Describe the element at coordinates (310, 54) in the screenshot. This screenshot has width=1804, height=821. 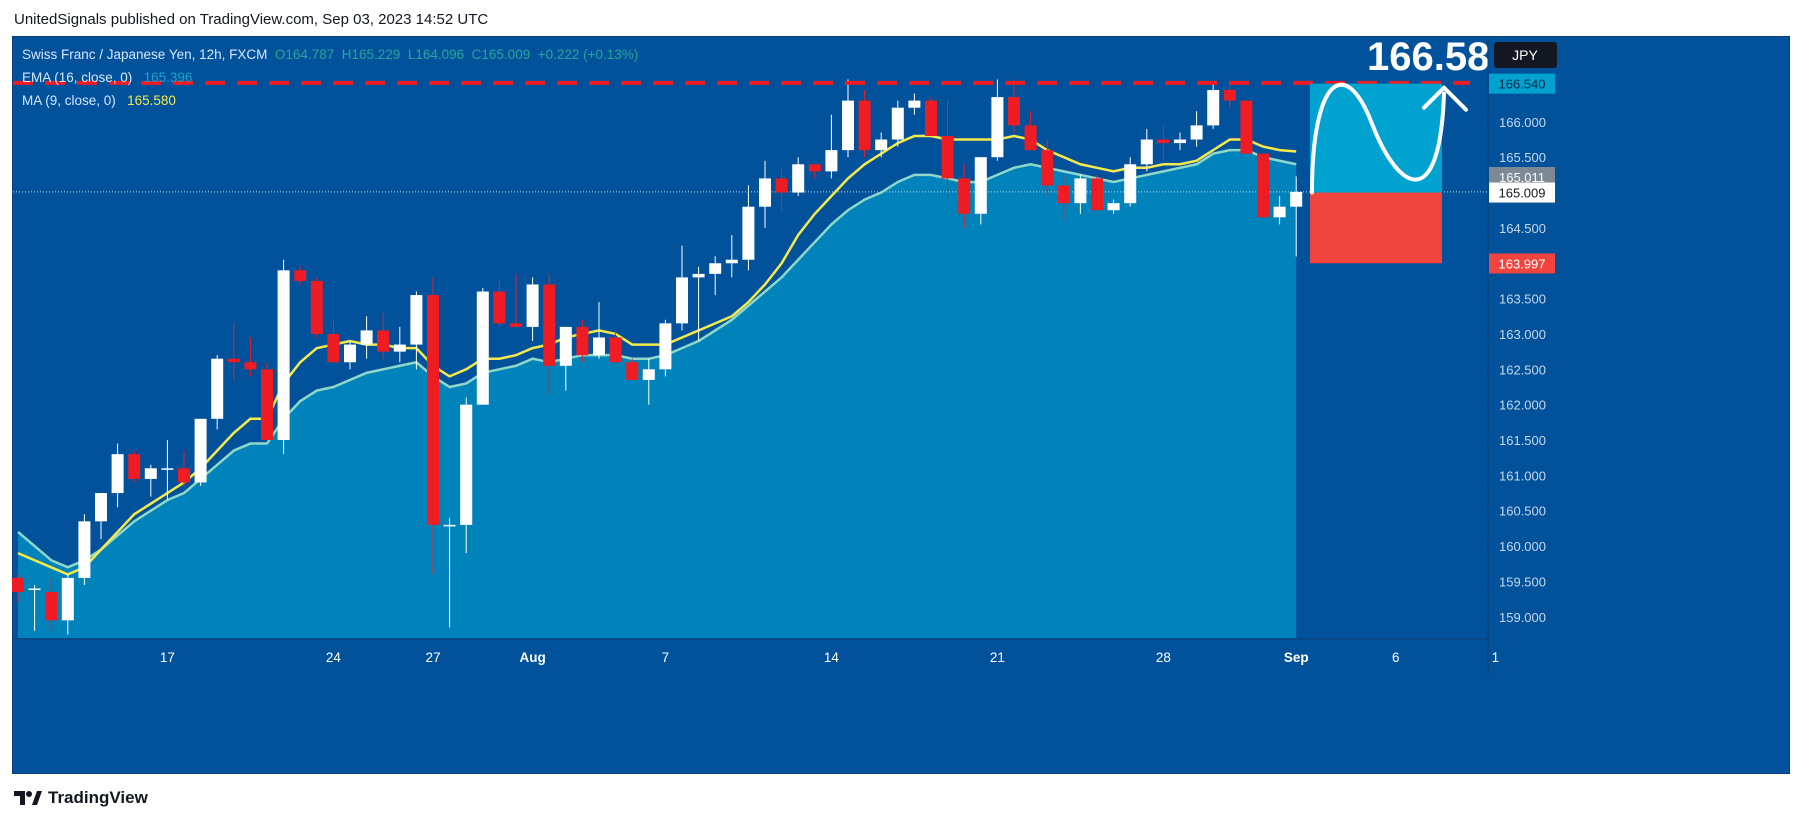
I see `legend-open: 164.787` at that location.